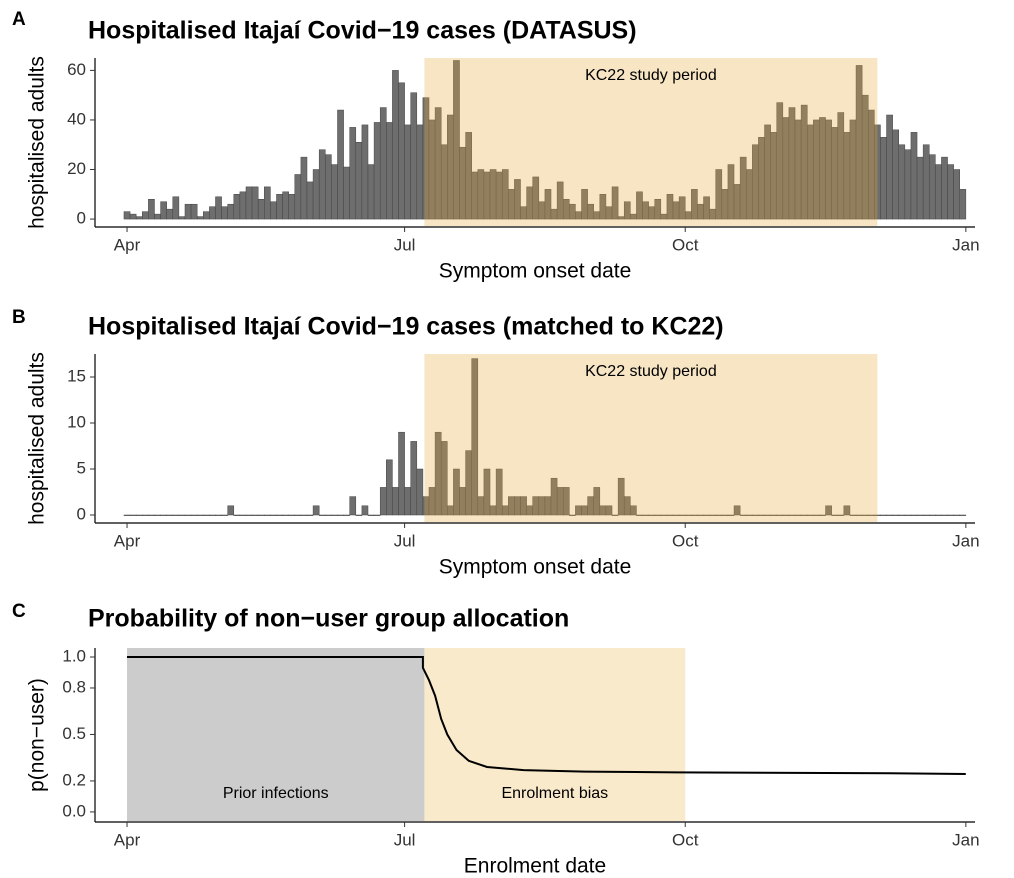 This screenshot has height=878, width=1014. I want to click on y-tick-label: 1.0, so click(74, 655).